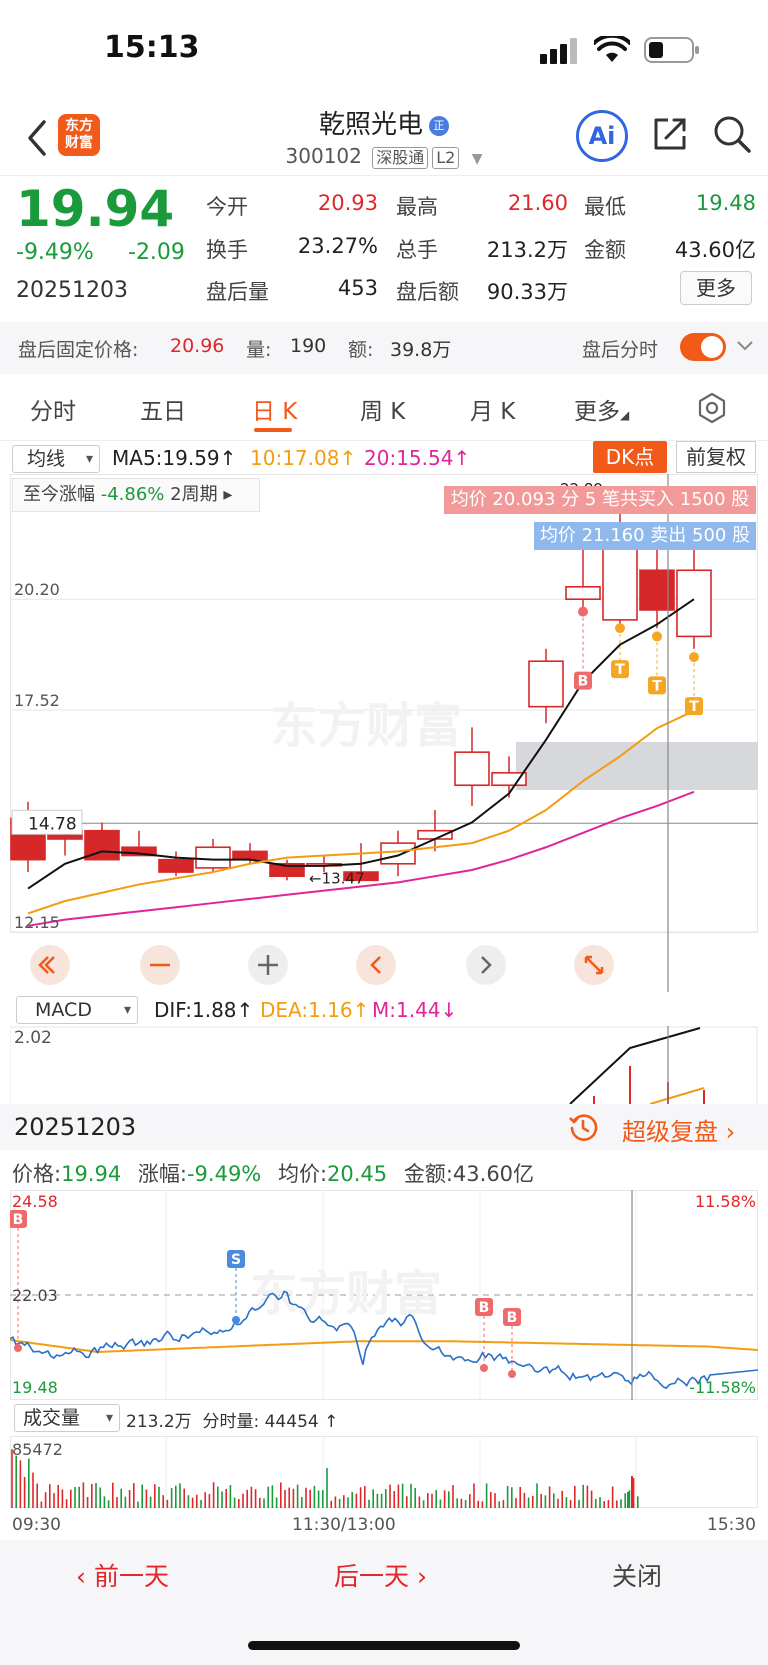  Describe the element at coordinates (421, 350) in the screenshot. I see `amt-value: 39.8万` at that location.